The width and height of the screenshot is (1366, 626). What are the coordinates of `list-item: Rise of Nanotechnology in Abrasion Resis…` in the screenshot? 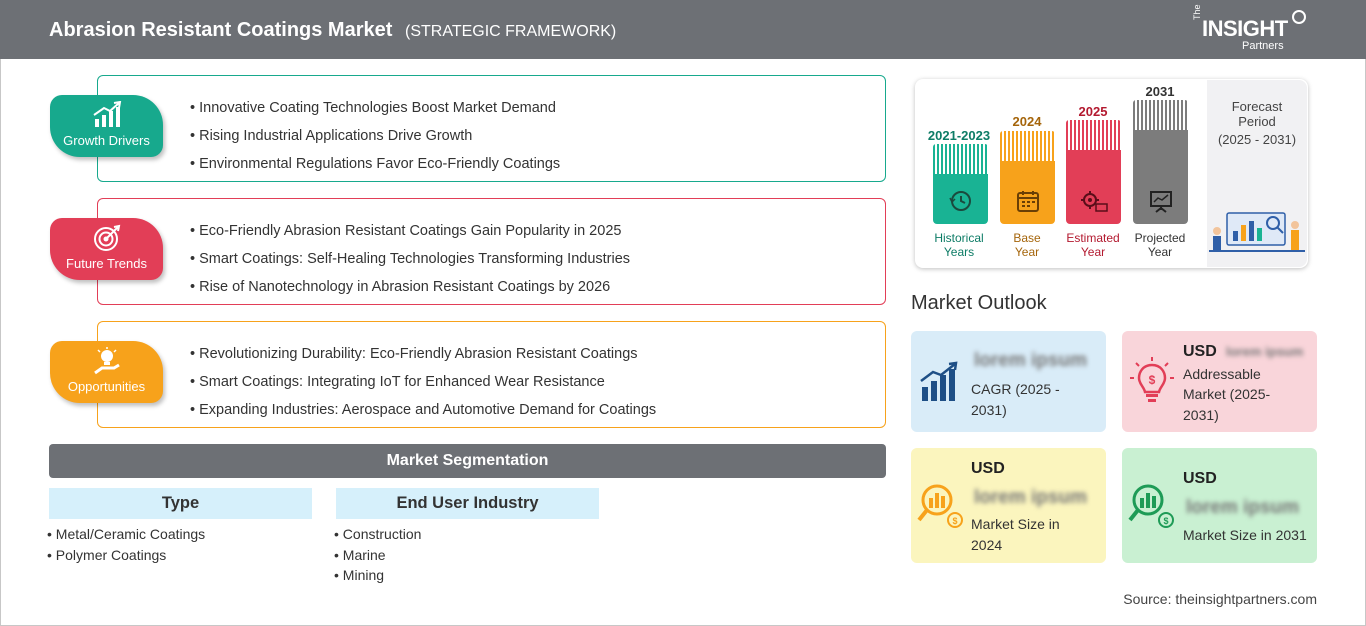 It's located at (410, 287).